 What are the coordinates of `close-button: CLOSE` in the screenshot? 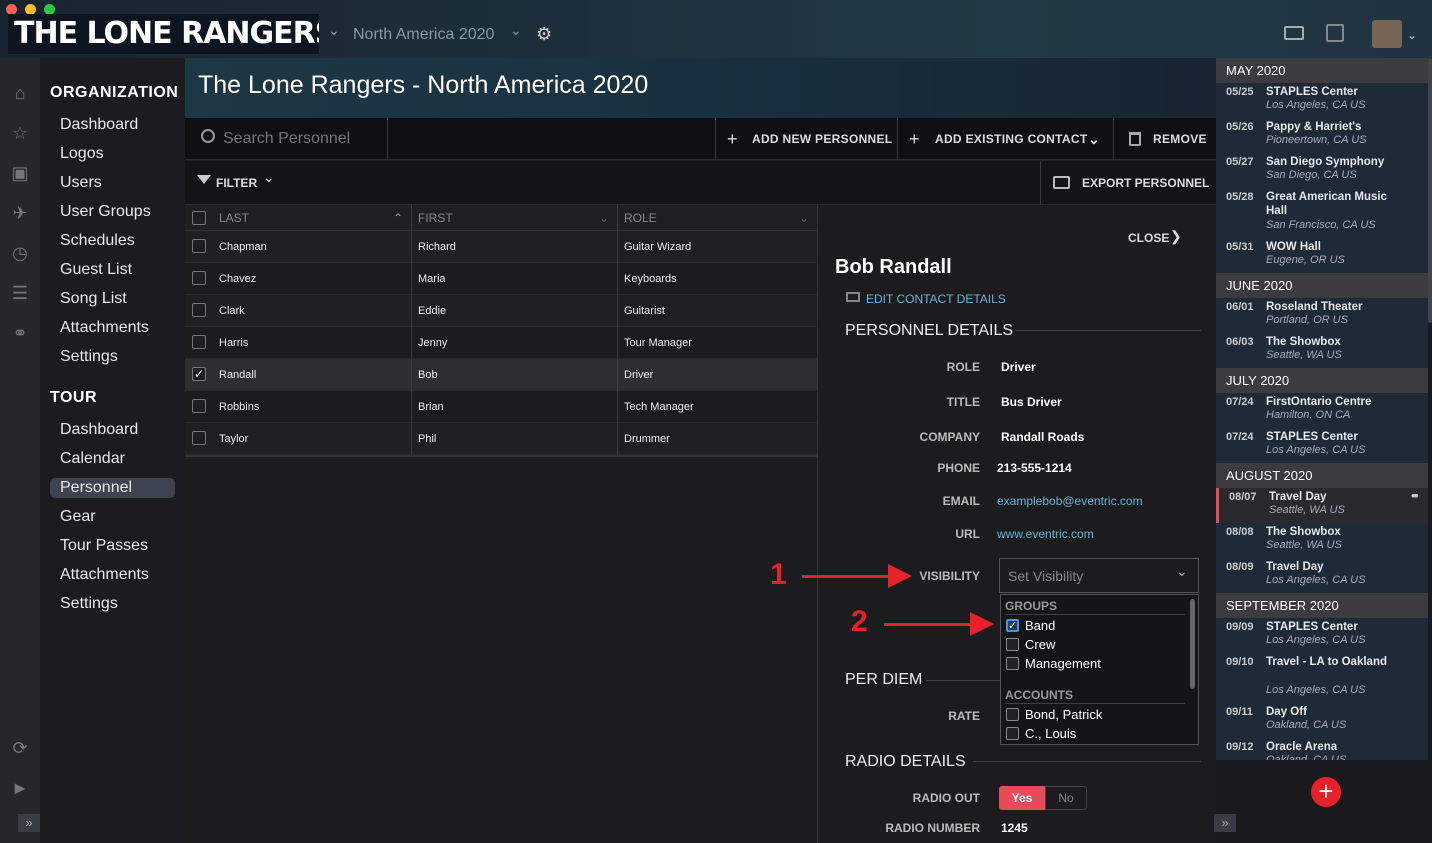 It's located at (1149, 238).